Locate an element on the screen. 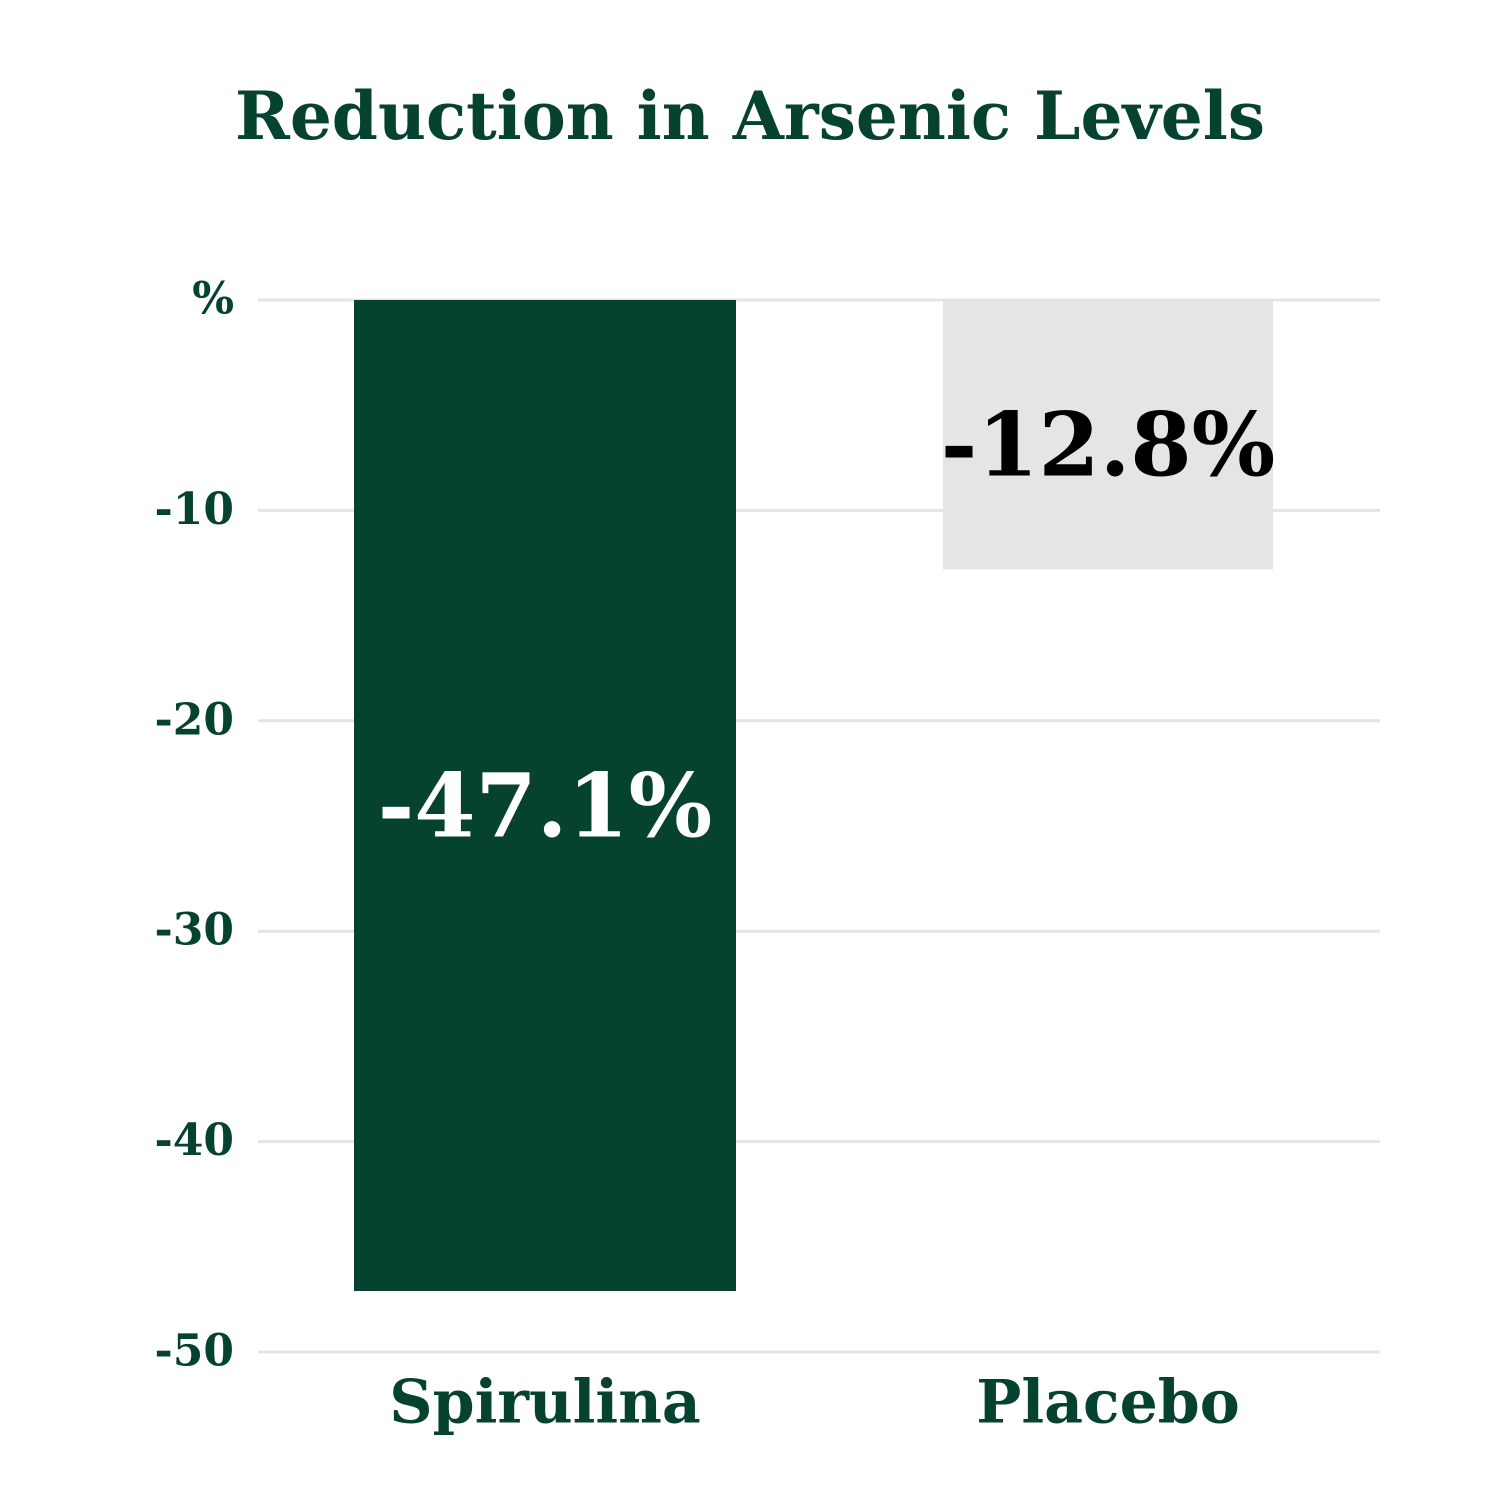 The width and height of the screenshot is (1500, 1500). y-tick-label: -50 is located at coordinates (195, 1351).